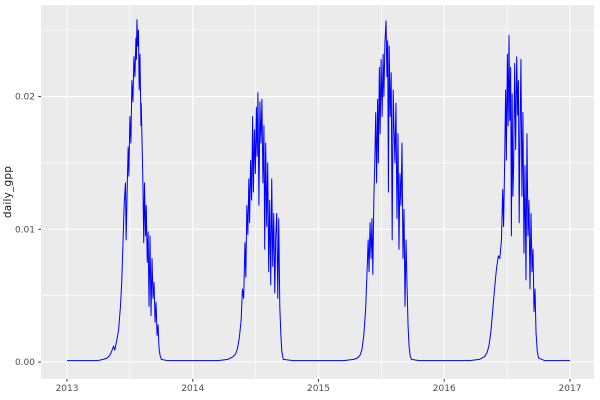 The width and height of the screenshot is (600, 400). What do you see at coordinates (25, 363) in the screenshot?
I see `y-tick-label: 0.00` at bounding box center [25, 363].